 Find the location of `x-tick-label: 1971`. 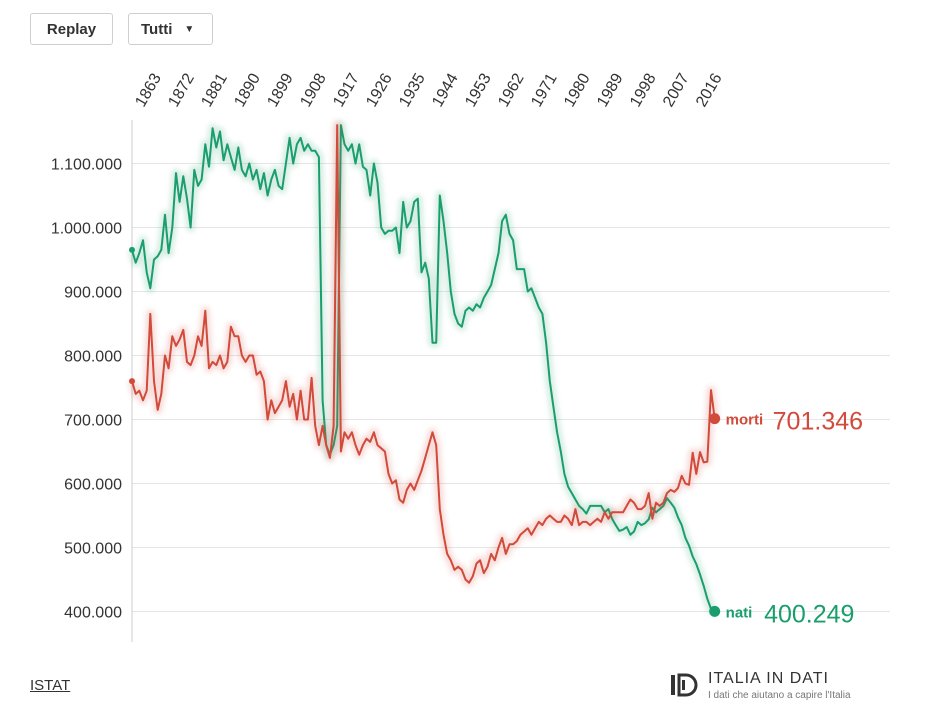

x-tick-label: 1971 is located at coordinates (544, 90).